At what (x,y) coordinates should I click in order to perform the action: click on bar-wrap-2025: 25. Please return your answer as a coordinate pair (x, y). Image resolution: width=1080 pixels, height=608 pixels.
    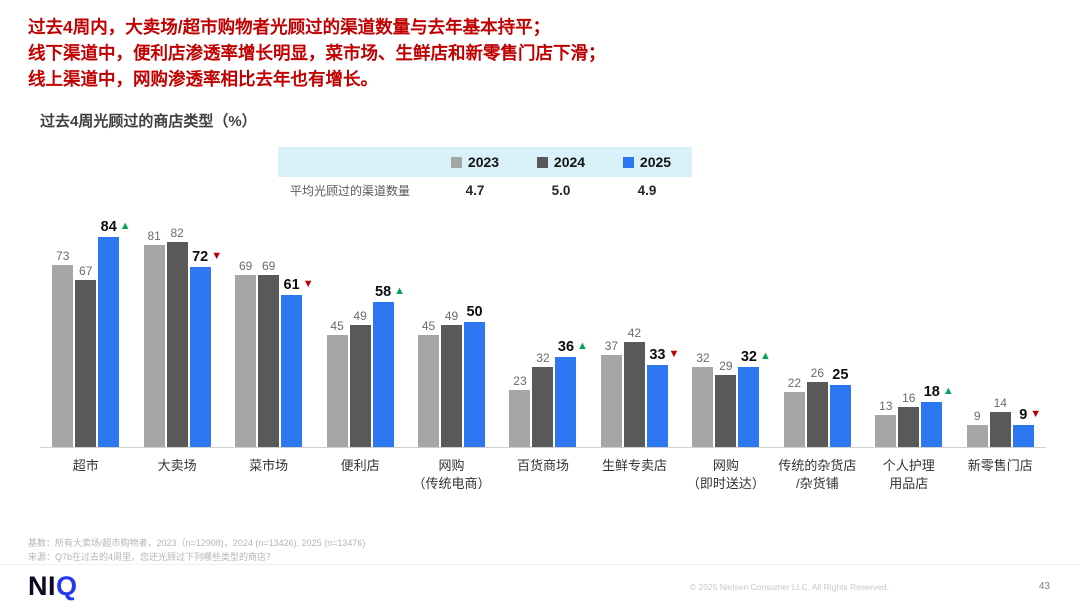
    Looking at the image, I should click on (840, 406).